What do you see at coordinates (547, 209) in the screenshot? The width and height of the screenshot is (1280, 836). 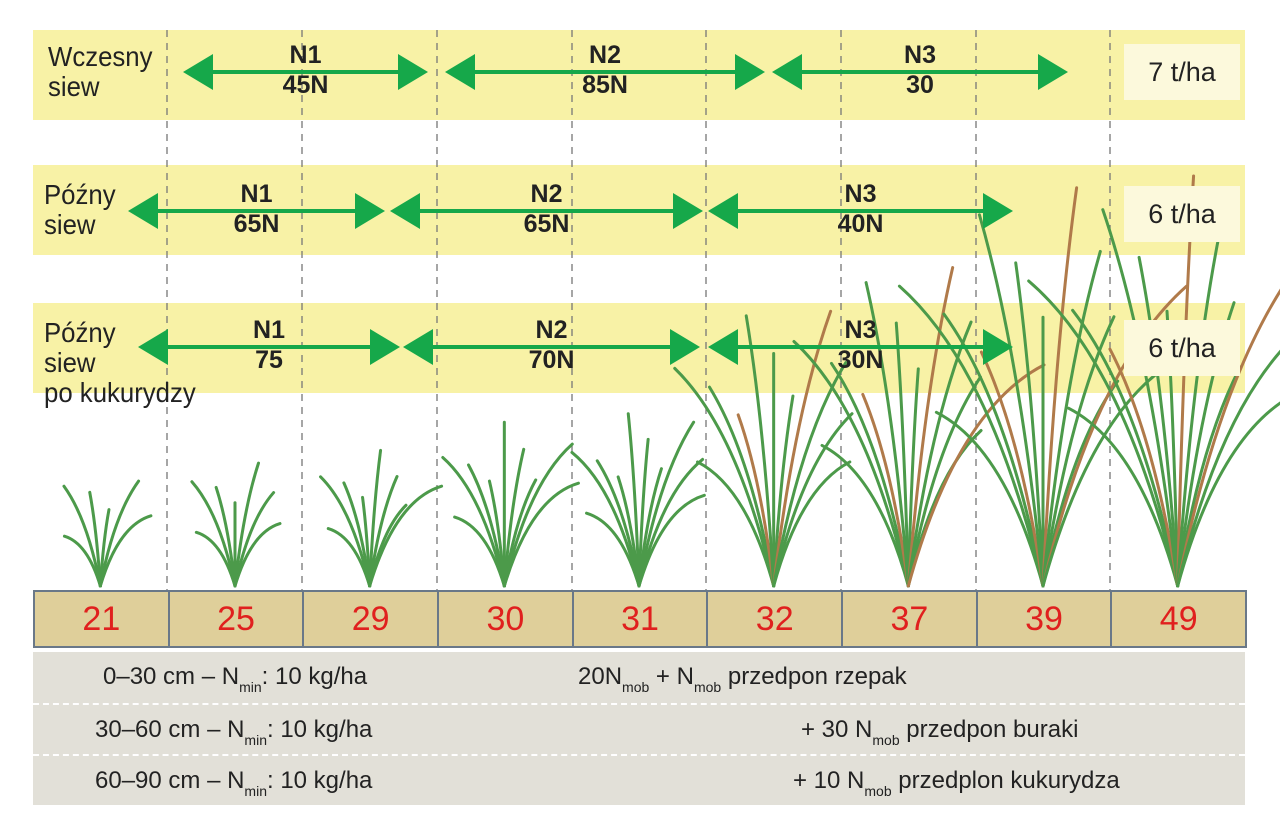 I see `dose-label: N2 65N` at bounding box center [547, 209].